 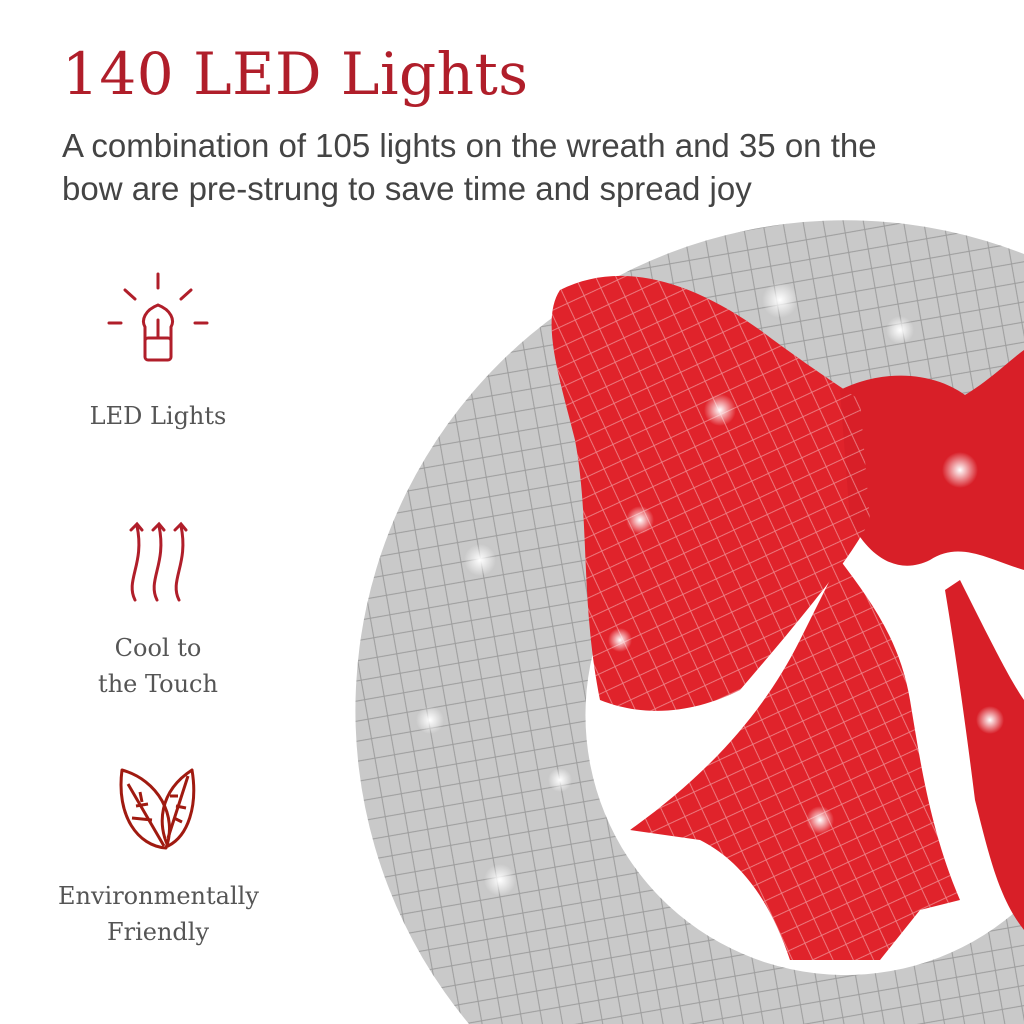 I want to click on heat-waves-icon, so click(x=158, y=561).